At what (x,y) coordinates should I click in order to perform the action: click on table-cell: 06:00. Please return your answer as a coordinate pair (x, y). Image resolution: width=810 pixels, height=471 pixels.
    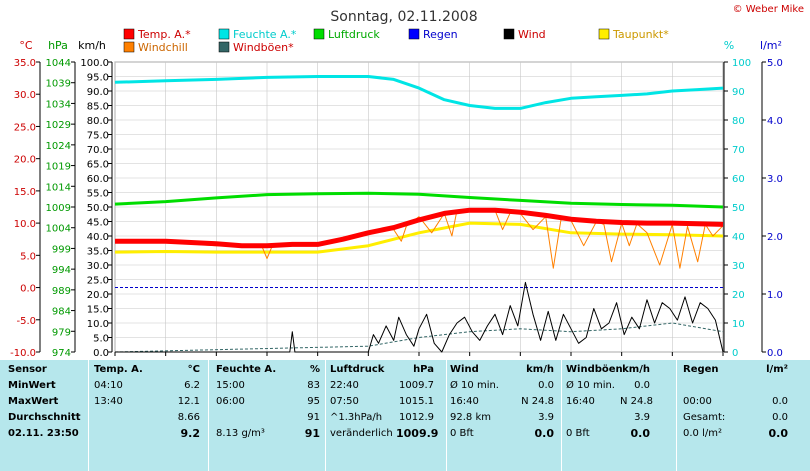
    Looking at the image, I should click on (230, 401).